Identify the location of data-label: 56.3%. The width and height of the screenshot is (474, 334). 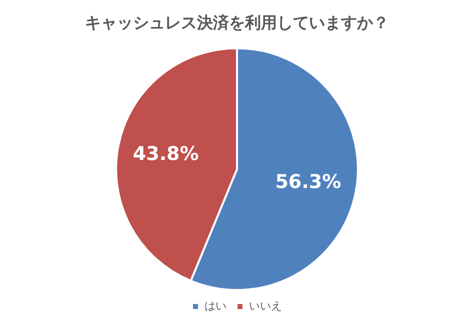
(308, 182).